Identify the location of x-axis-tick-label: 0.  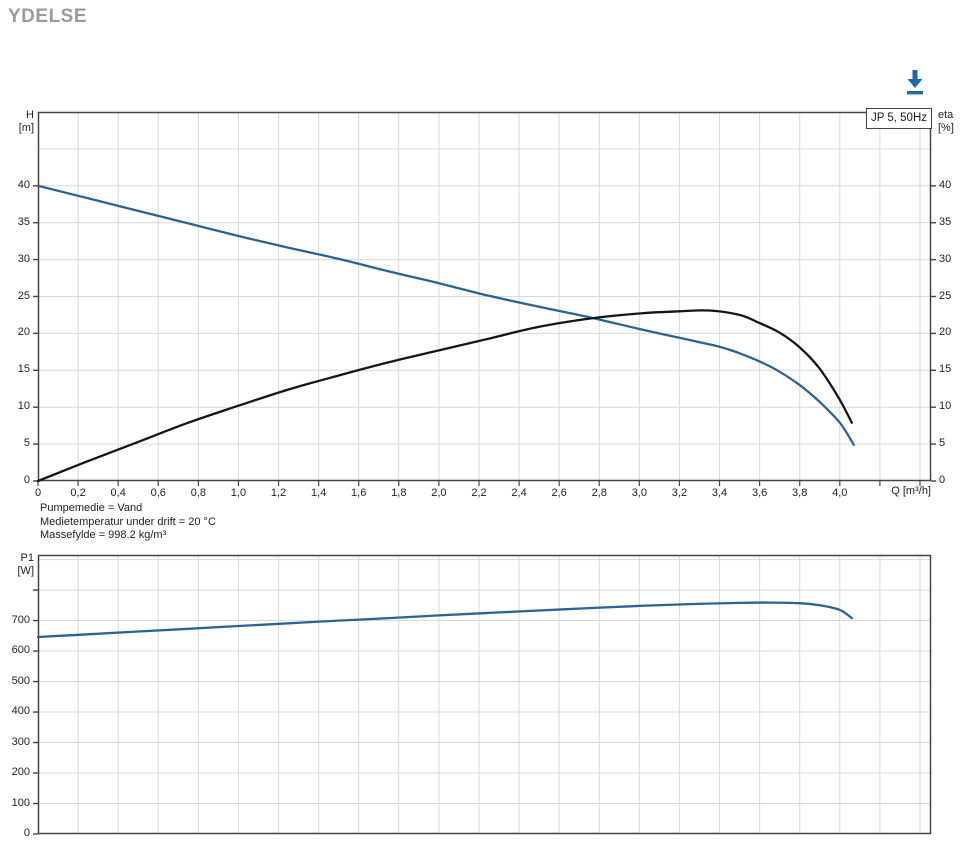
(38, 493).